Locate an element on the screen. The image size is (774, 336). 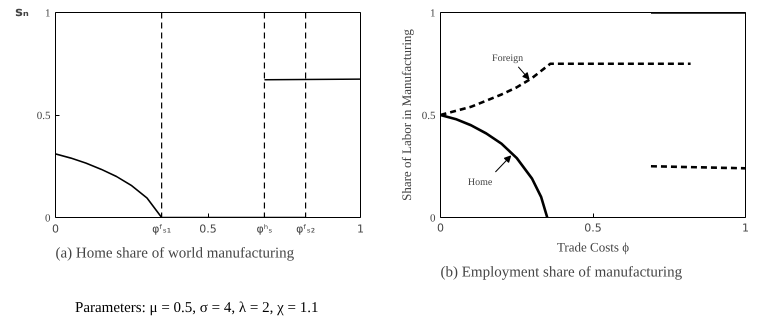
x-tick-label: φᶠₛ₂ is located at coordinates (306, 229).